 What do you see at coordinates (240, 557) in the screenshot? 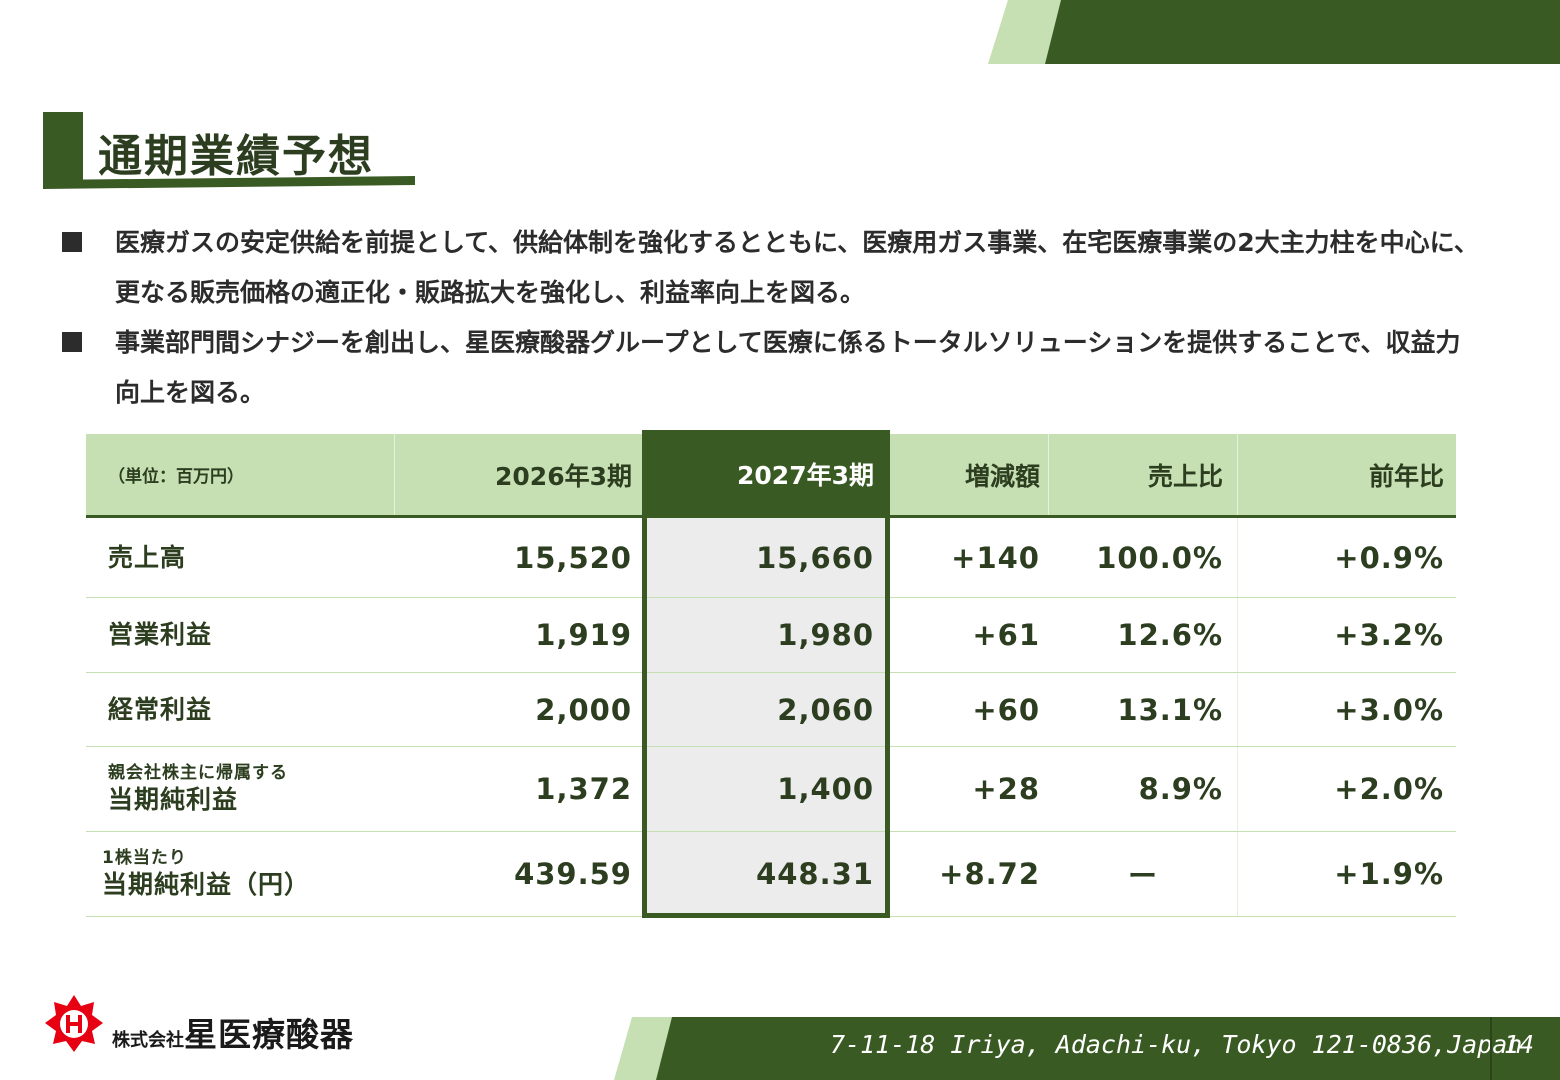
I see `row-label: 売上高` at bounding box center [240, 557].